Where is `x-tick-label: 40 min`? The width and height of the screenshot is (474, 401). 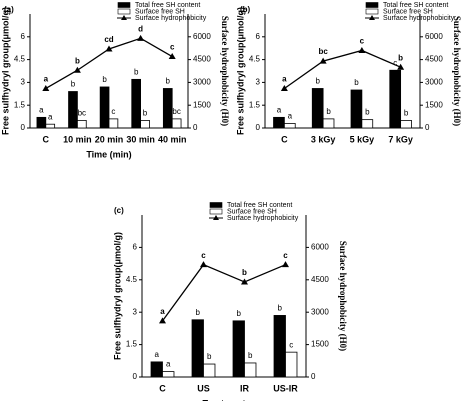
x-tick-label: 40 min is located at coordinates (172, 139).